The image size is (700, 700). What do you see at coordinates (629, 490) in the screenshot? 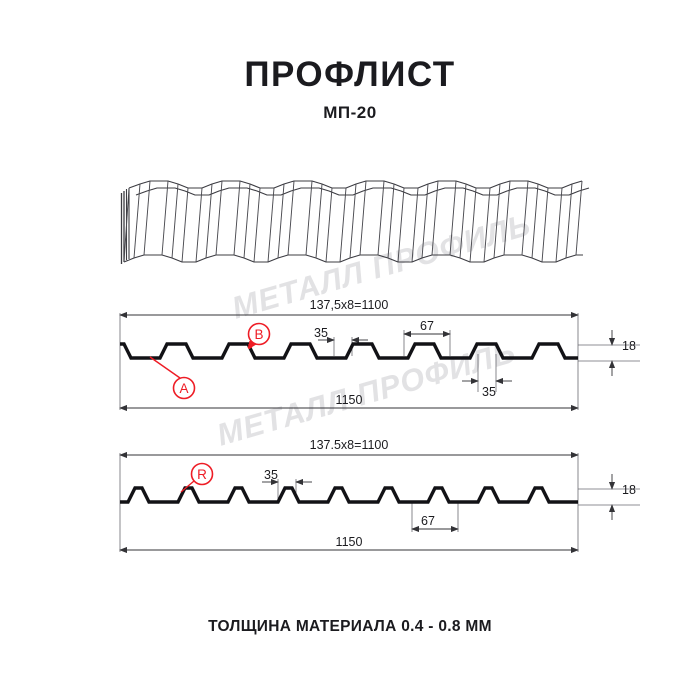
I see `profile-r-height-label: 18` at bounding box center [629, 490].